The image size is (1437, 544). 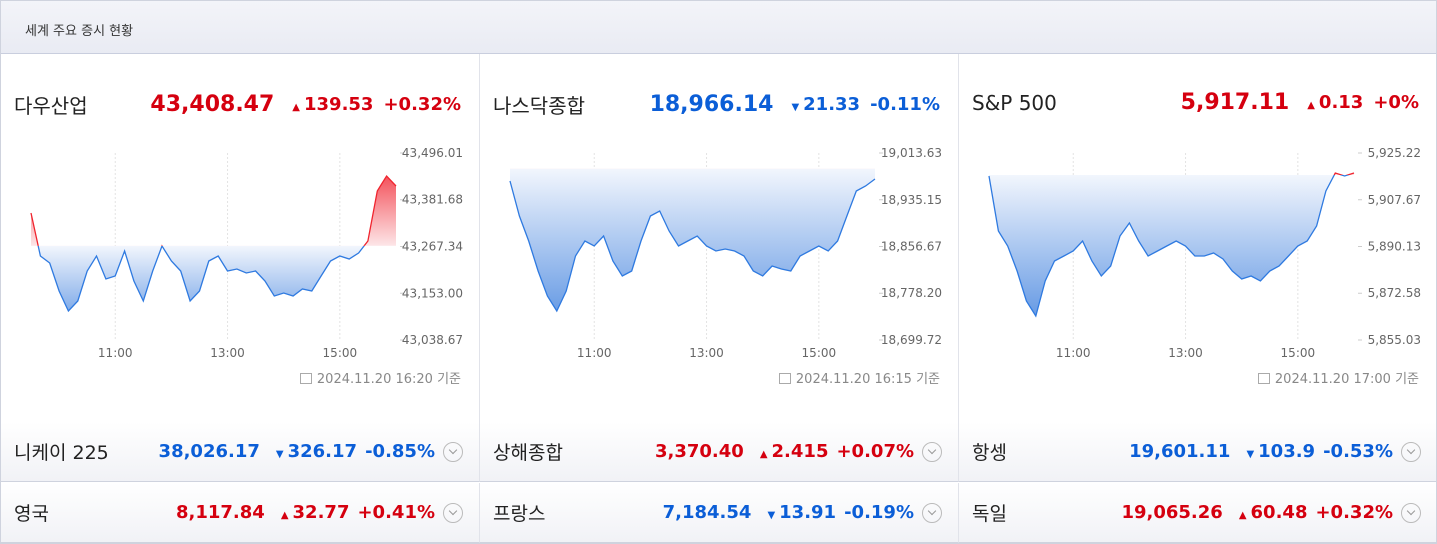 What do you see at coordinates (1394, 246) in the screenshot?
I see `y-tick-label: 5,890.13` at bounding box center [1394, 246].